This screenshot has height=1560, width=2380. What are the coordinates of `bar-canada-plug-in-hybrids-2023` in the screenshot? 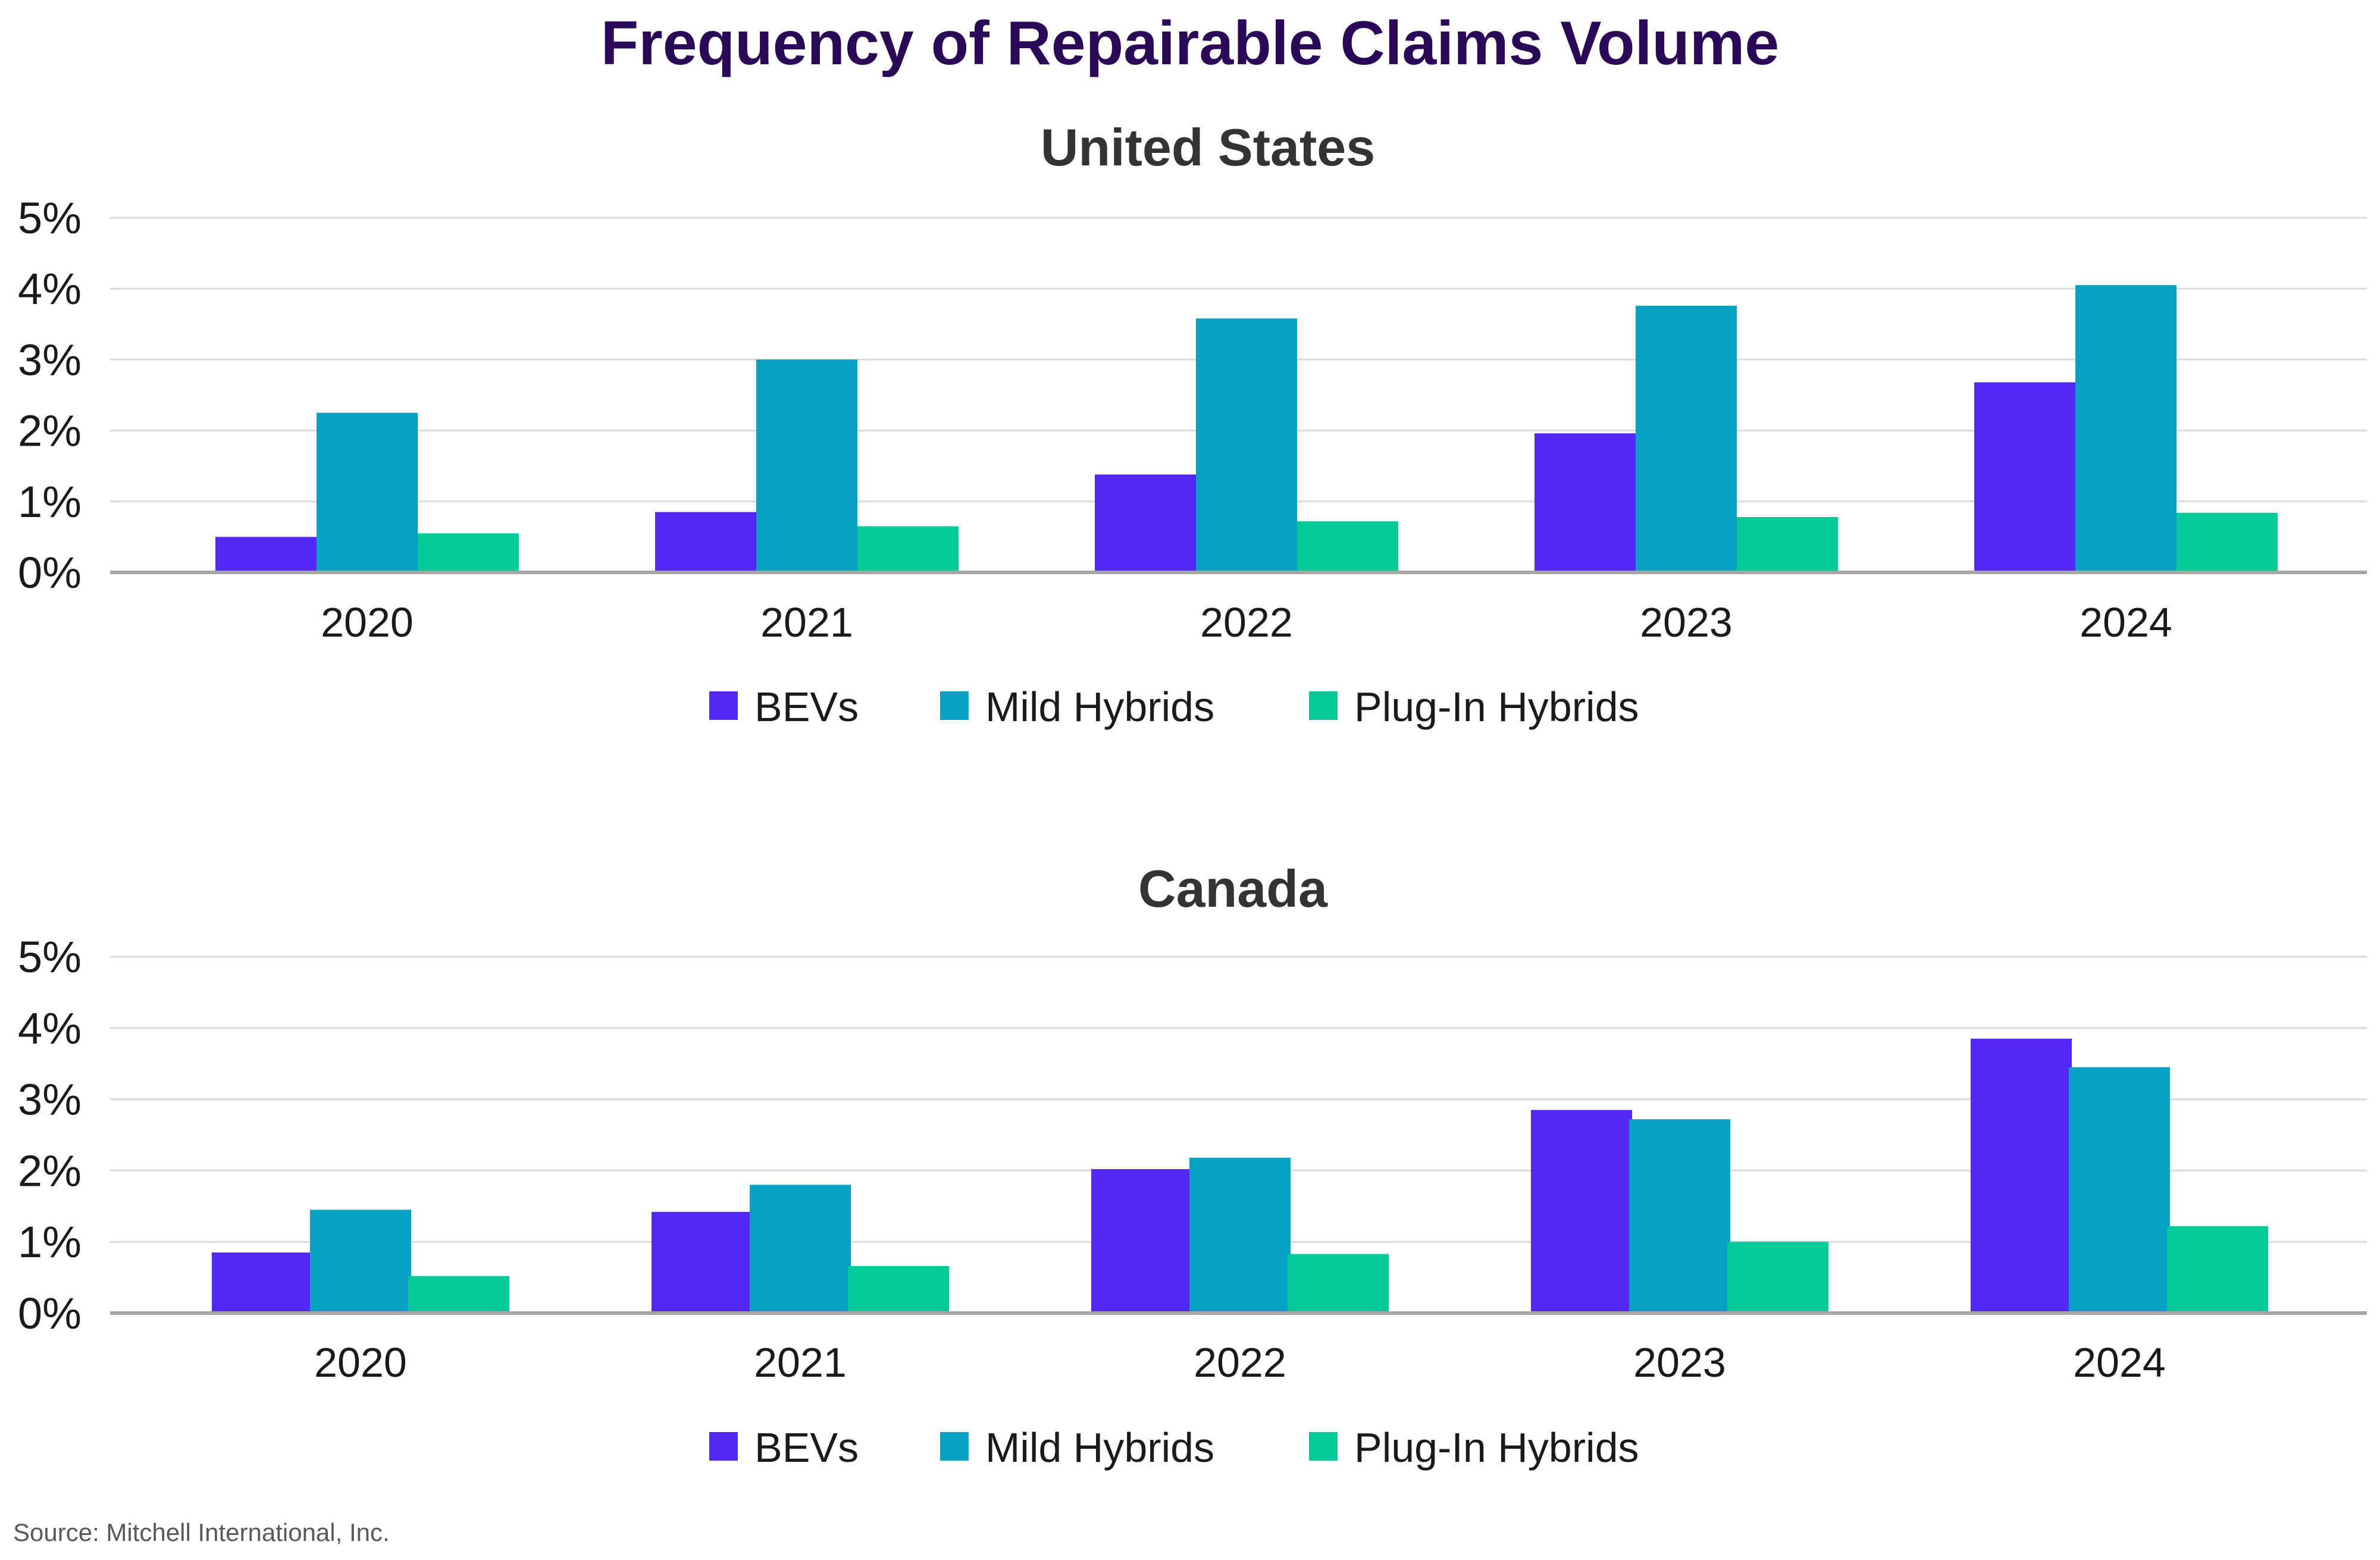 It's located at (1777, 1277).